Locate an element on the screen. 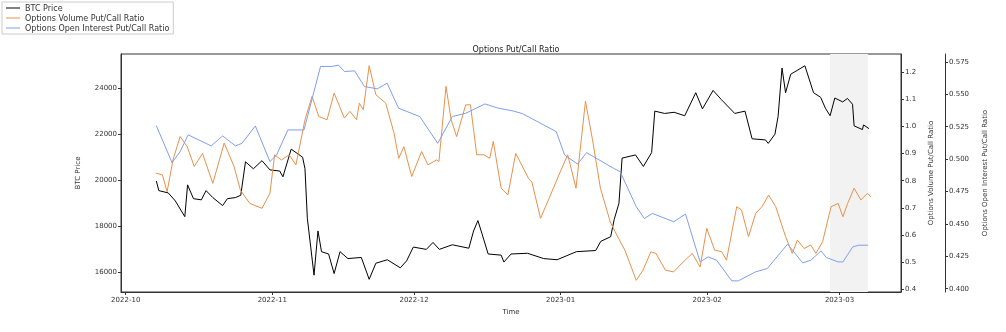 The image size is (1006, 332). chart-title: Options Put/Call Ratio is located at coordinates (516, 49).